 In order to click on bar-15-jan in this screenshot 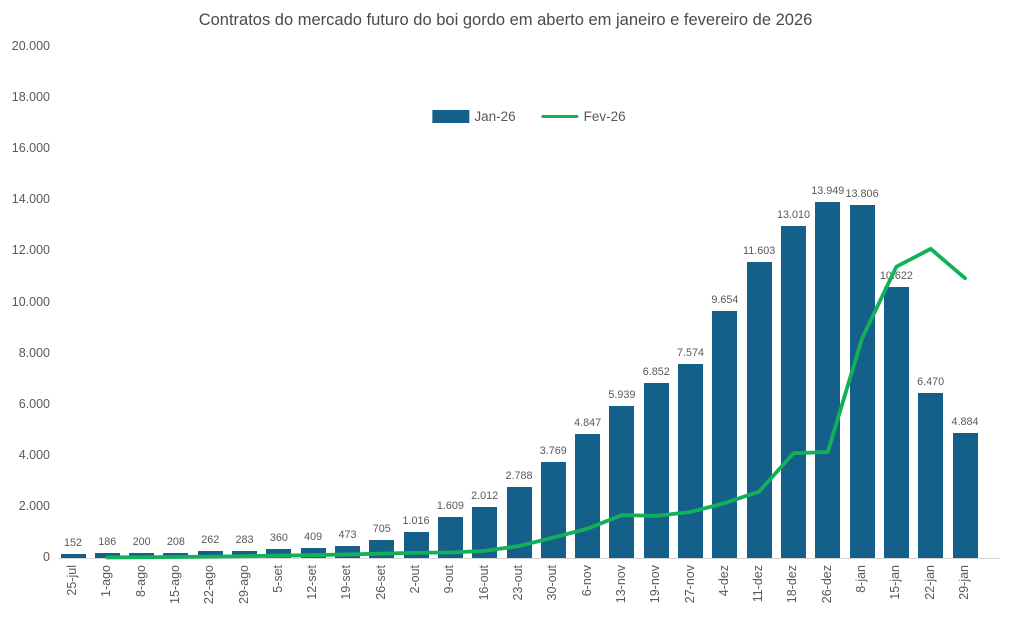, I will do `click(896, 422)`.